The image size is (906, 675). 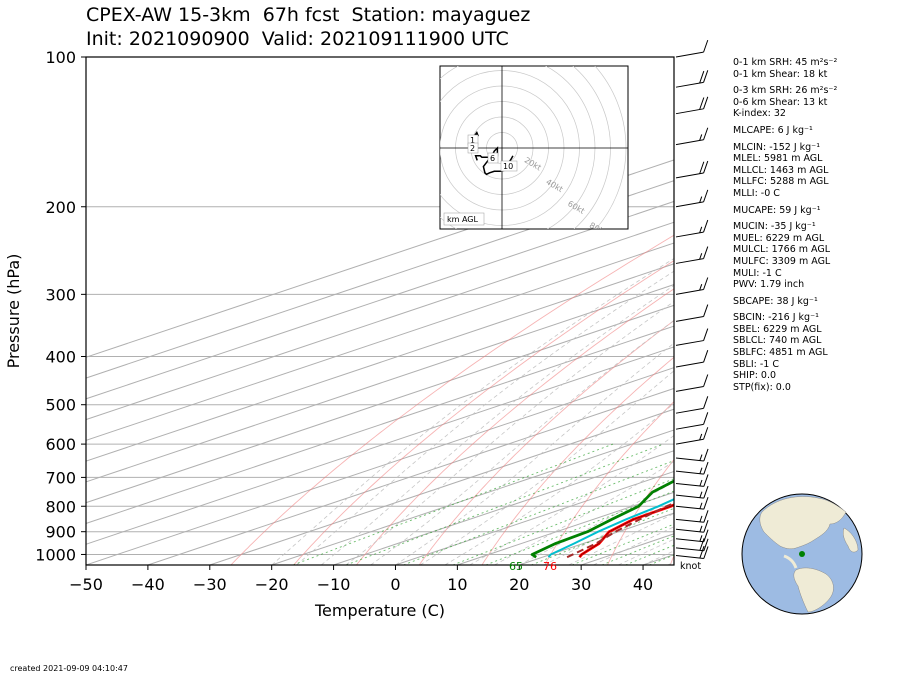 I want to click on index-line: SHIP: 0.0, so click(x=755, y=376).